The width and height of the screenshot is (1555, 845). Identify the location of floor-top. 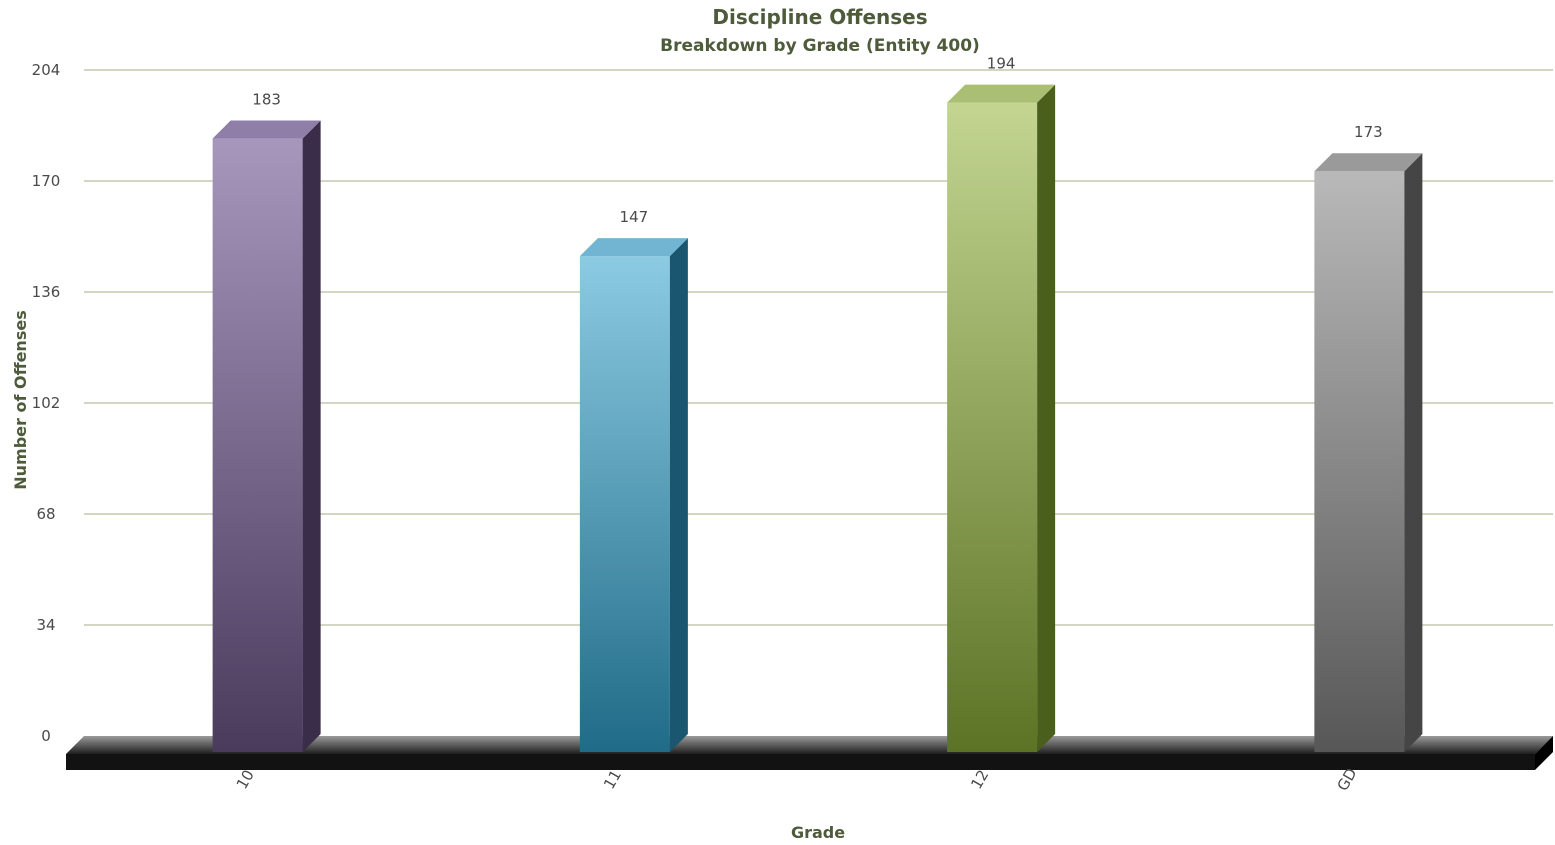
(809, 745).